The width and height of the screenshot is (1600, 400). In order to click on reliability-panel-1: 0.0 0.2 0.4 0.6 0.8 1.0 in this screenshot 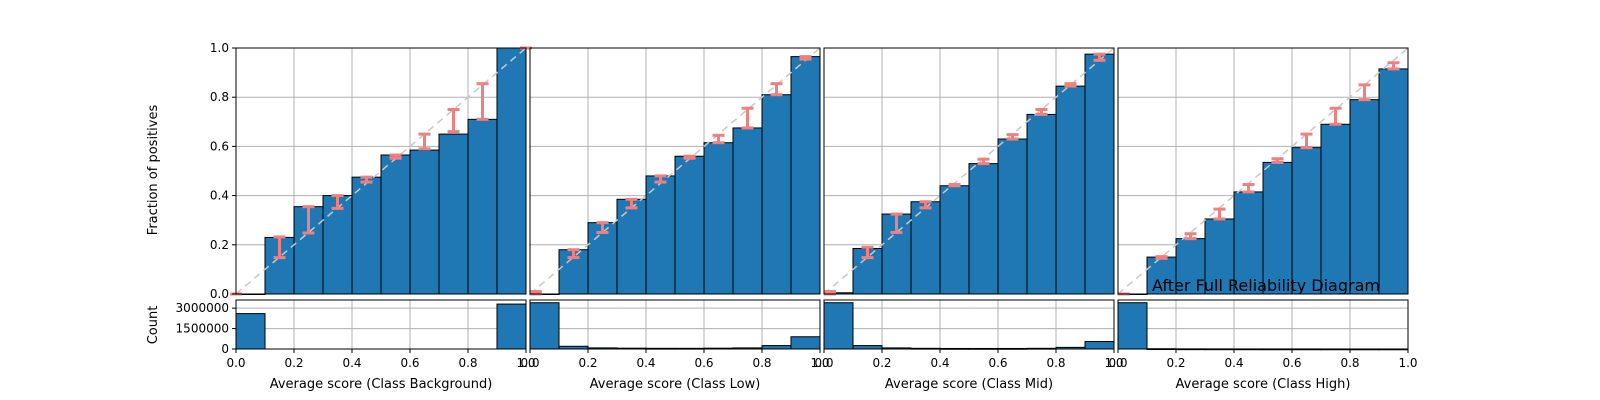, I will do `click(371, 171)`.